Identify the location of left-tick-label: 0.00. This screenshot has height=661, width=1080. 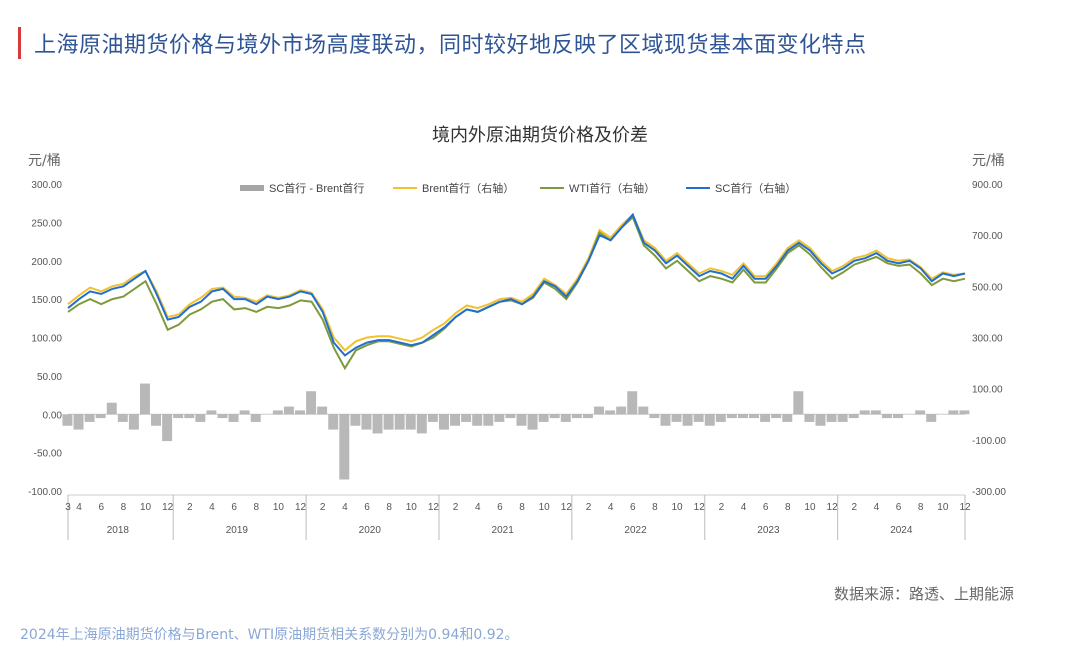
(53, 415).